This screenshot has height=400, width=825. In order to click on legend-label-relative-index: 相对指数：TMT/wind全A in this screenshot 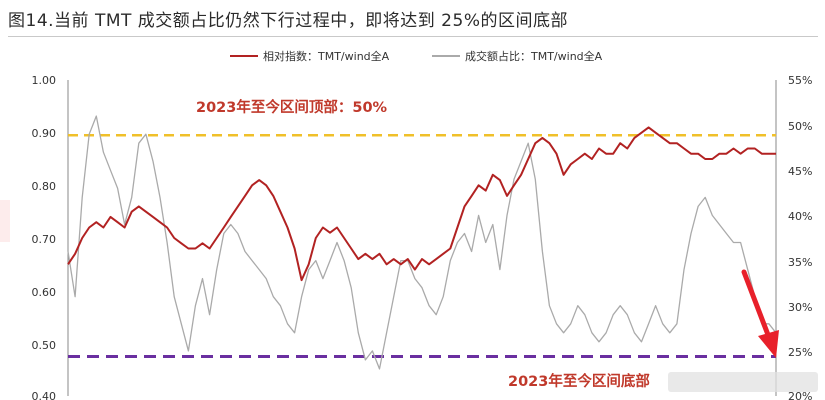, I will do `click(326, 56)`.